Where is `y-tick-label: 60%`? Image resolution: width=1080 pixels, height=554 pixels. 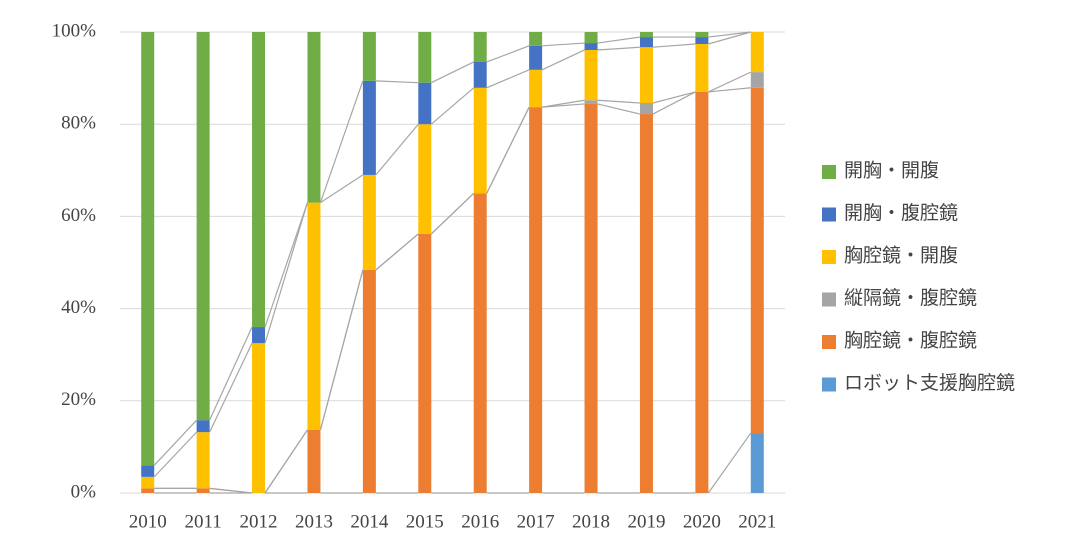
y-tick-label: 60% is located at coordinates (78, 215).